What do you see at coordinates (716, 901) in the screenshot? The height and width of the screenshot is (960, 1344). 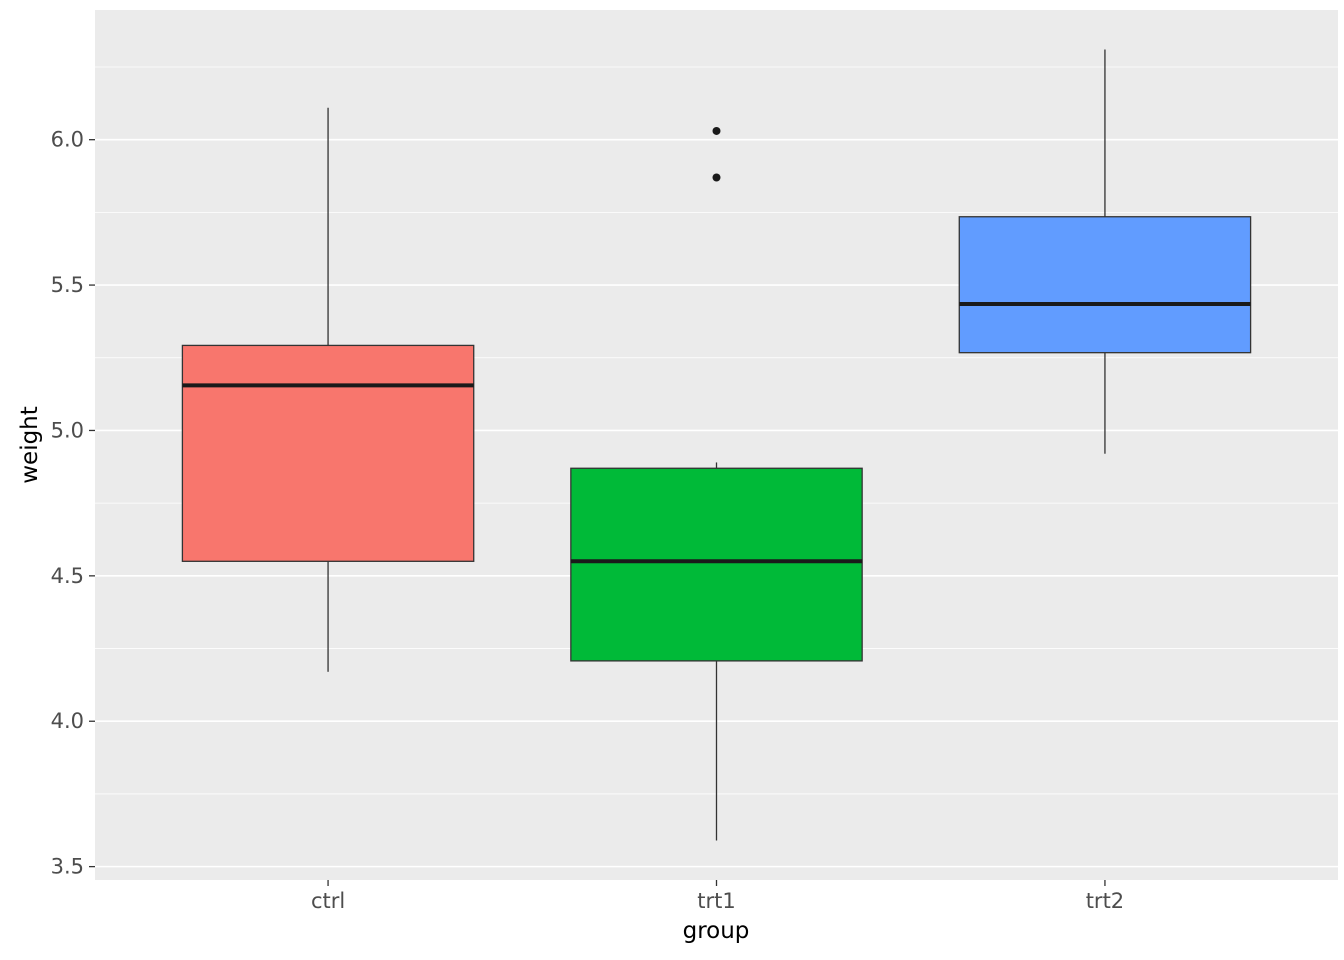 I see `svg-text: trt1` at bounding box center [716, 901].